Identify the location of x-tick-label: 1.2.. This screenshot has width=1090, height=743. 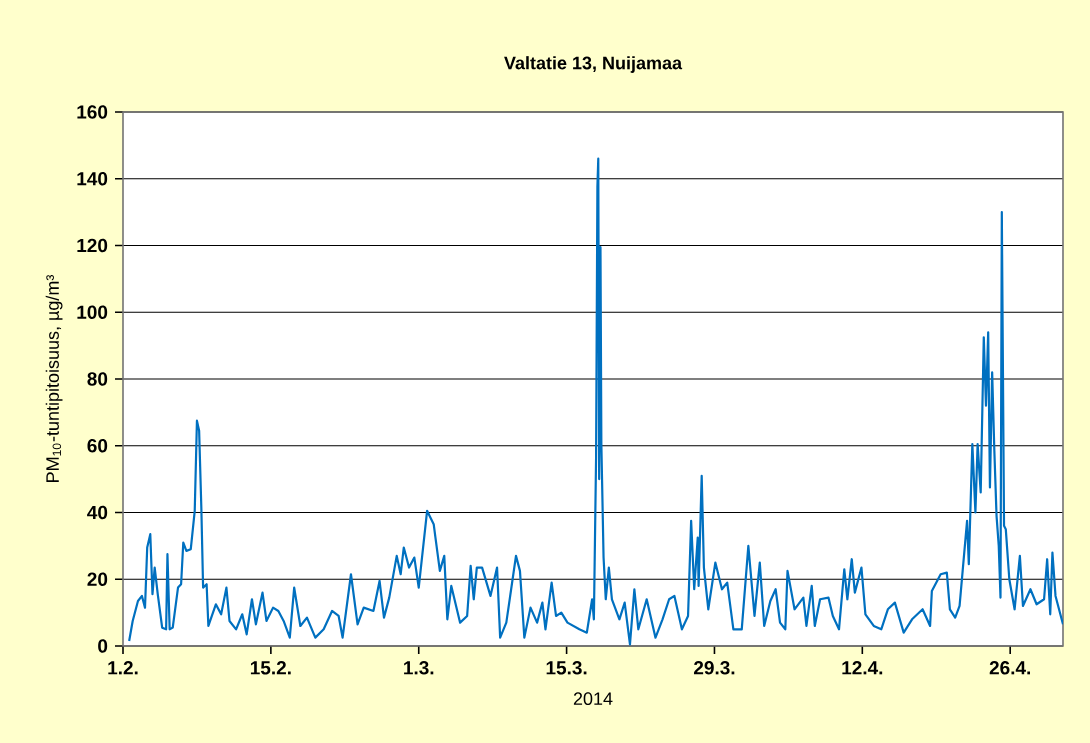
(123, 668).